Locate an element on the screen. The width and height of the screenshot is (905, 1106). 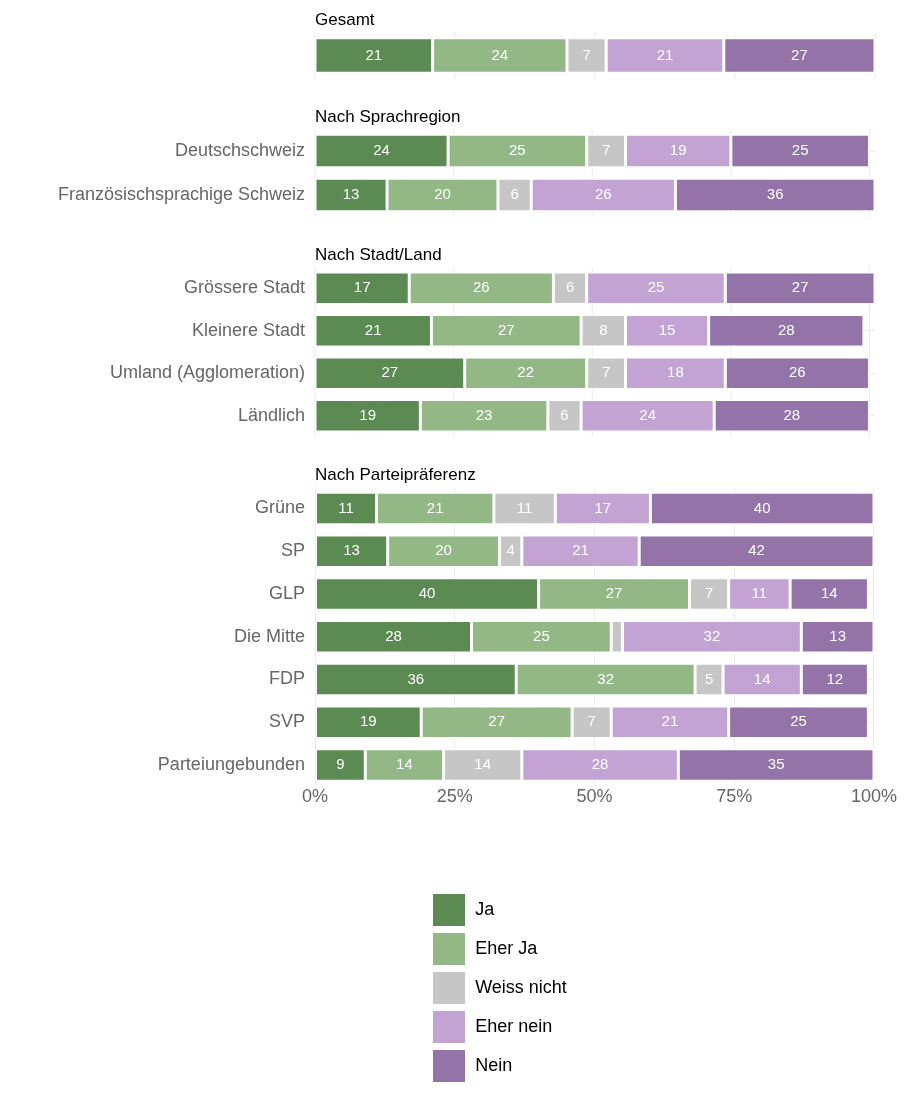
chart-title: Nach Sprachregion is located at coordinates (388, 117).